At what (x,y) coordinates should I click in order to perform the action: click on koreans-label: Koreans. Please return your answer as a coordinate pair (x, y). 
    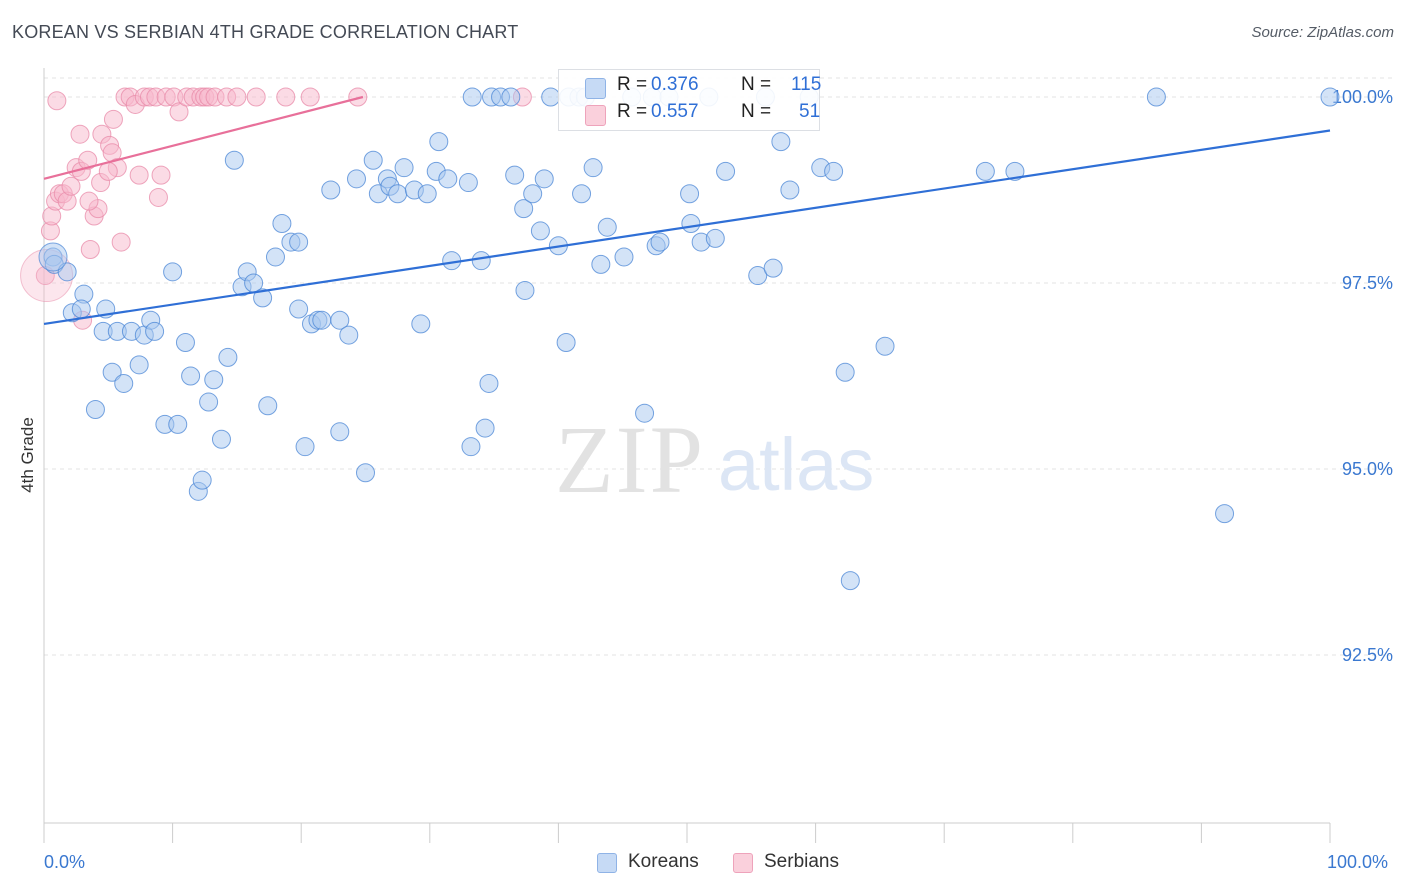
    Looking at the image, I should click on (663, 861).